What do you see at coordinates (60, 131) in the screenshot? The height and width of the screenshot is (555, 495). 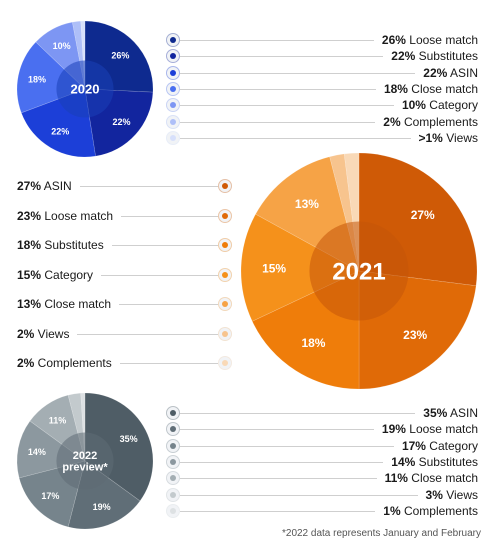 I see `slice-label: 22%` at bounding box center [60, 131].